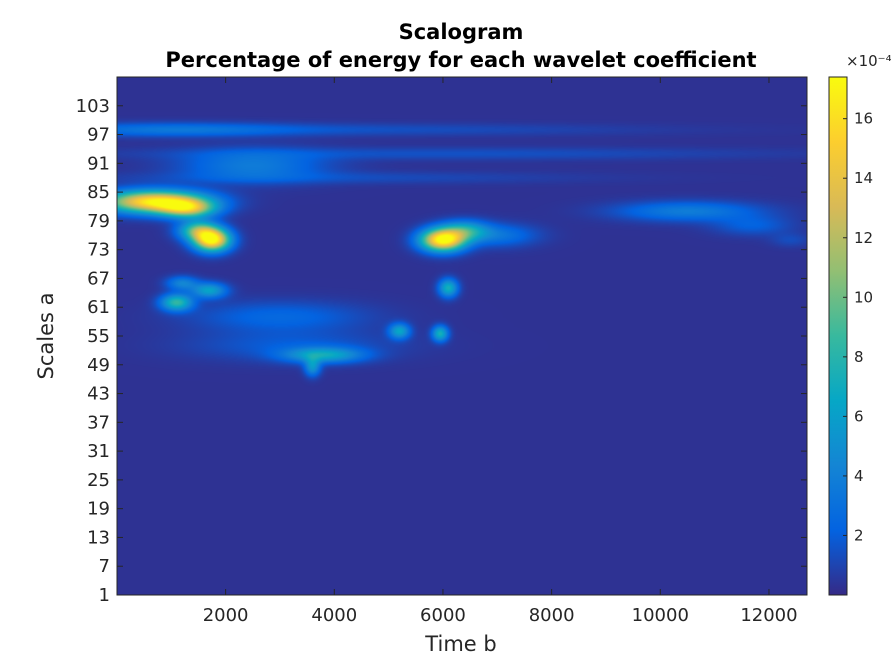 The width and height of the screenshot is (891, 668). I want to click on colorbar-tick-label: 8, so click(859, 357).